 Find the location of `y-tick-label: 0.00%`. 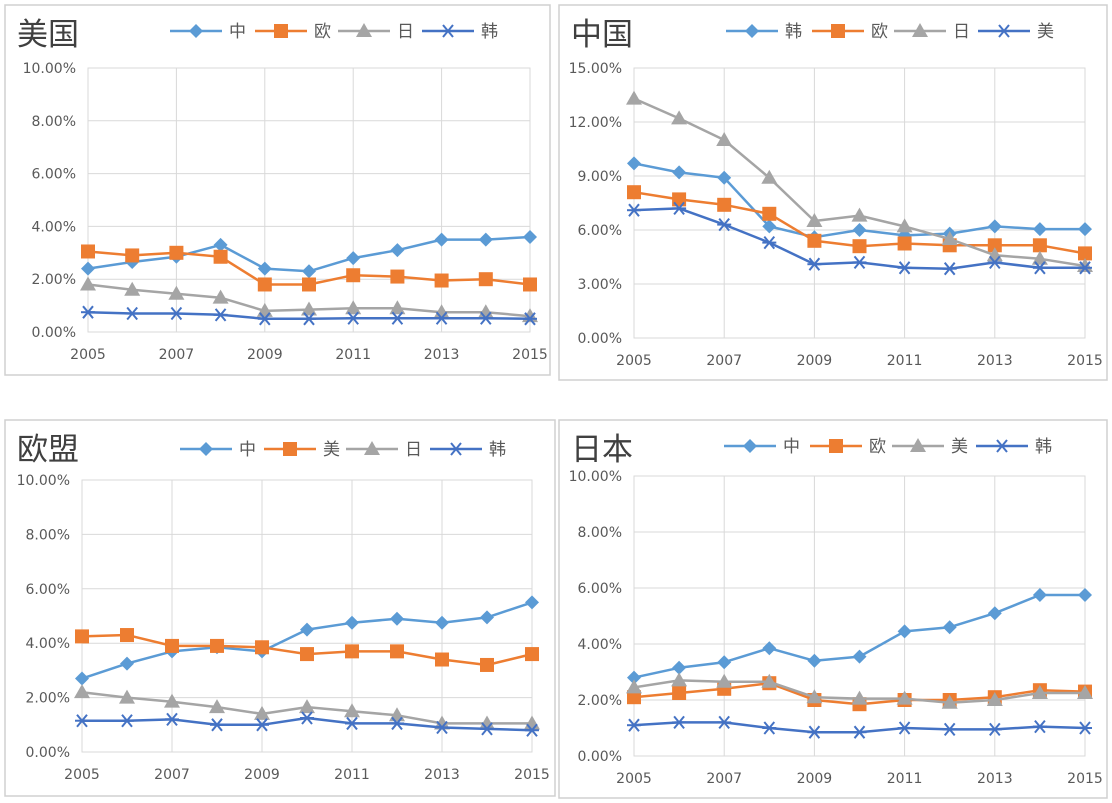

y-tick-label: 0.00% is located at coordinates (54, 333).